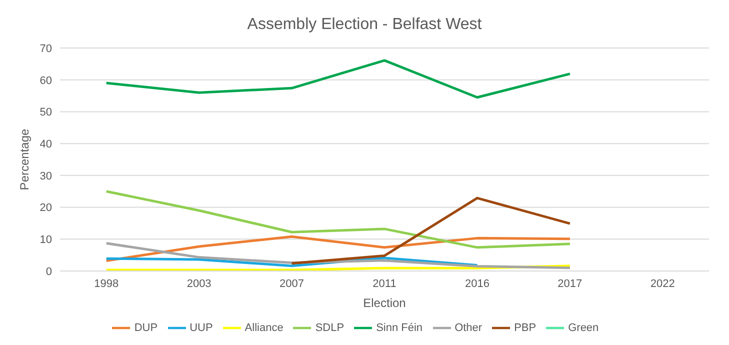 Image resolution: width=729 pixels, height=345 pixels. I want to click on y-tick-label: 40, so click(46, 144).